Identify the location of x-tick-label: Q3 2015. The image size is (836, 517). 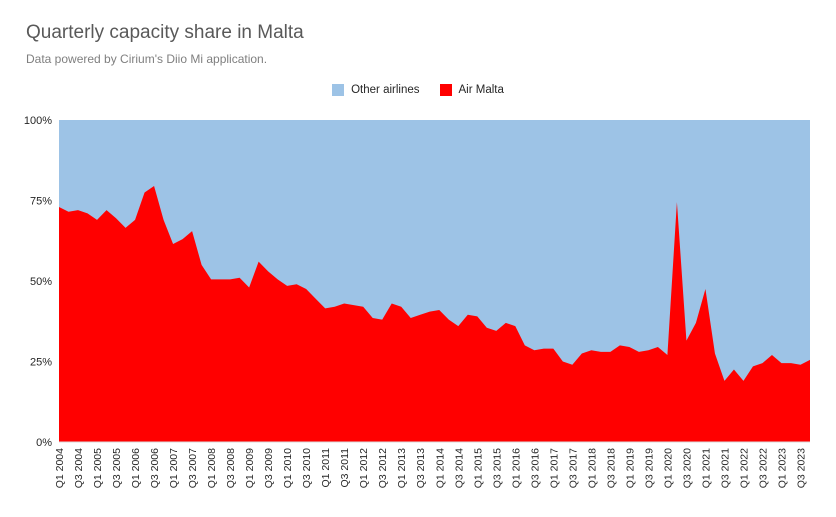
(497, 468).